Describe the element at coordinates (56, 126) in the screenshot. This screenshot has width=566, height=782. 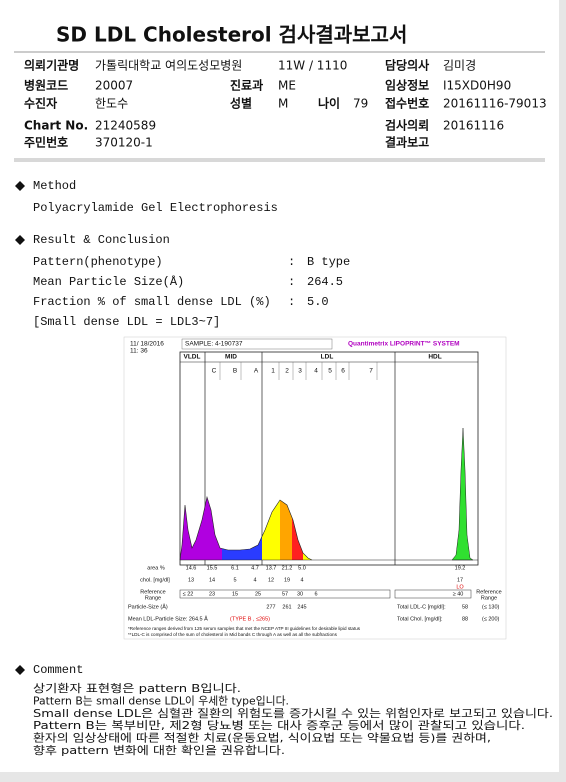
I see `field-label: Chart No.` at that location.